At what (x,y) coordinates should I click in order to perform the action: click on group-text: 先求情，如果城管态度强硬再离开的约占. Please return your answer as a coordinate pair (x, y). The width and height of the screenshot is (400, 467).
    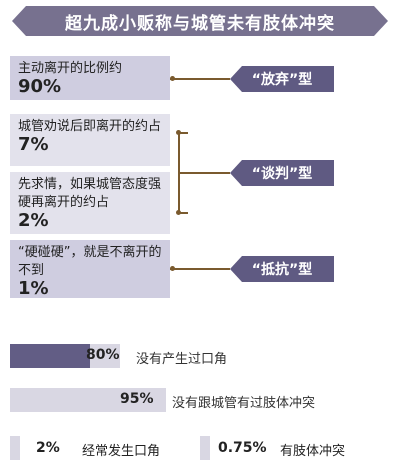
    Looking at the image, I should click on (90, 193).